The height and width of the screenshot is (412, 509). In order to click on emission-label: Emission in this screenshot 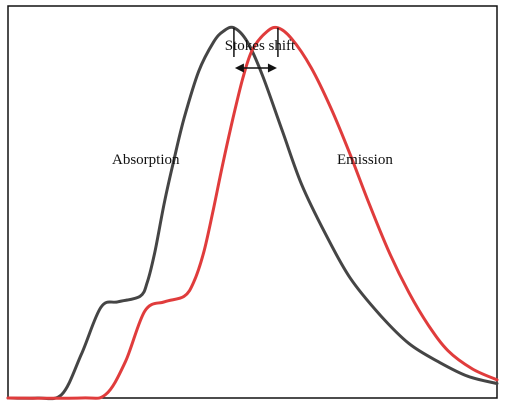, I will do `click(365, 160)`.